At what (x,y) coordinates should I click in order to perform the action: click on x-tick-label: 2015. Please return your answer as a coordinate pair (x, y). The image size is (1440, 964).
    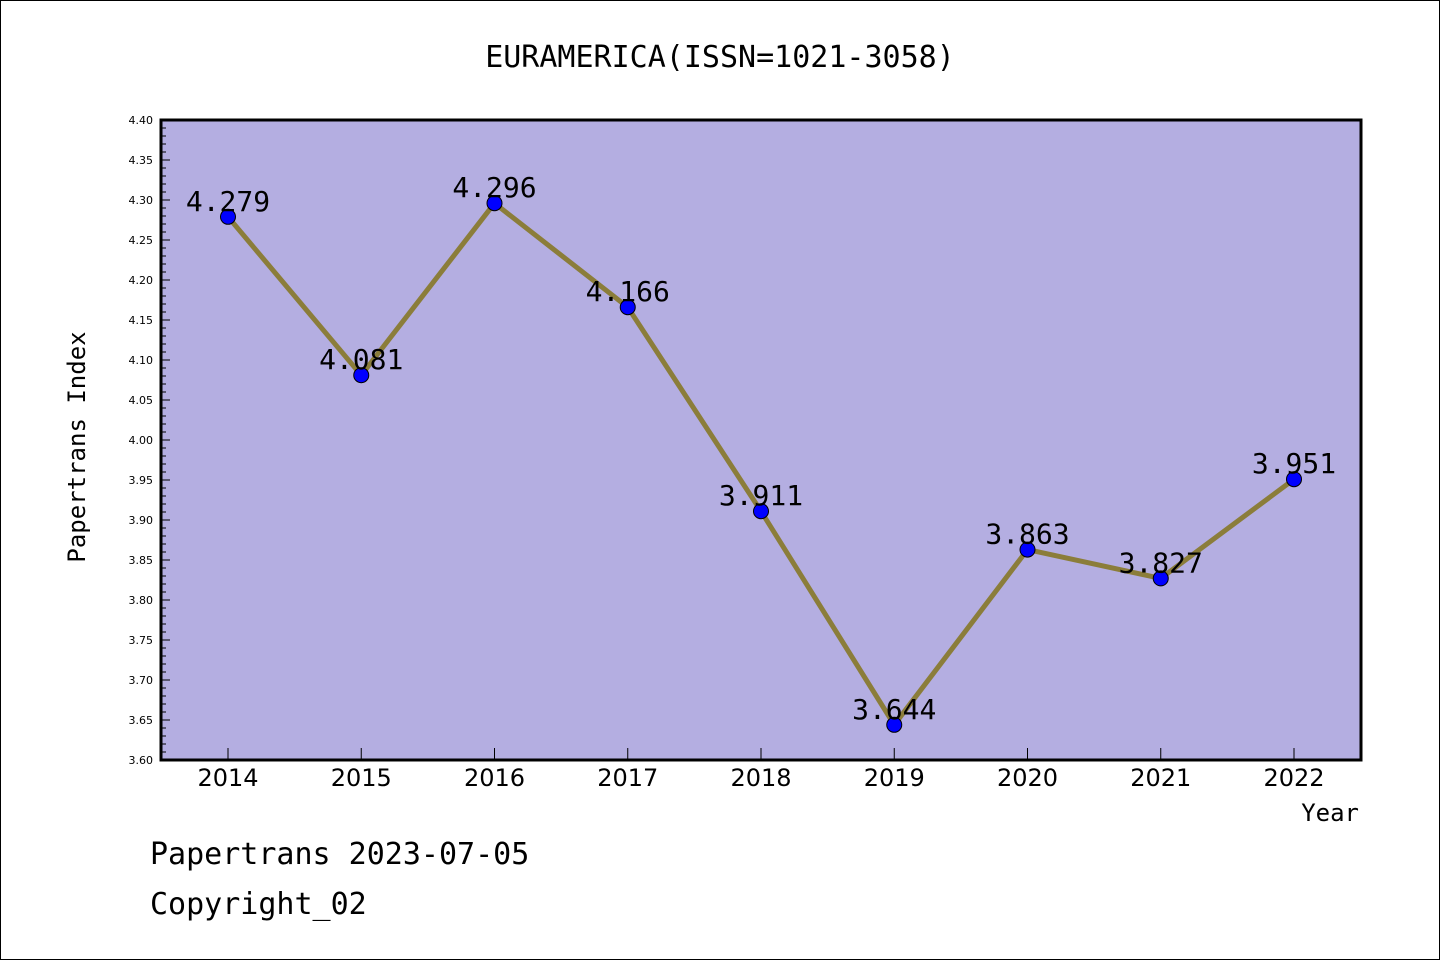
    Looking at the image, I should click on (361, 778).